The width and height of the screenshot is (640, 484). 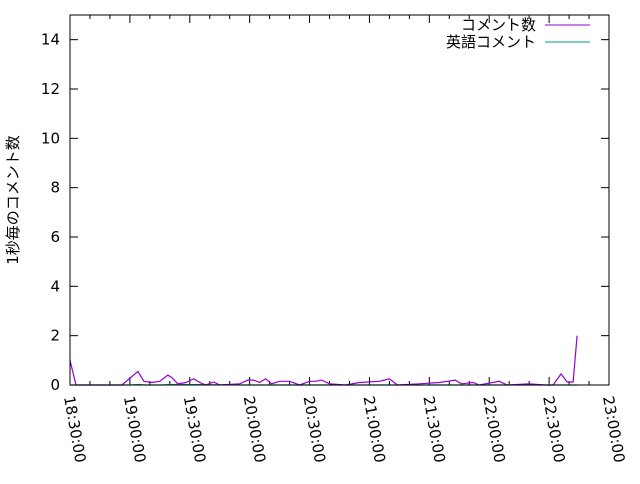 I want to click on x-tick-label: 23:00:00, so click(x=613, y=429).